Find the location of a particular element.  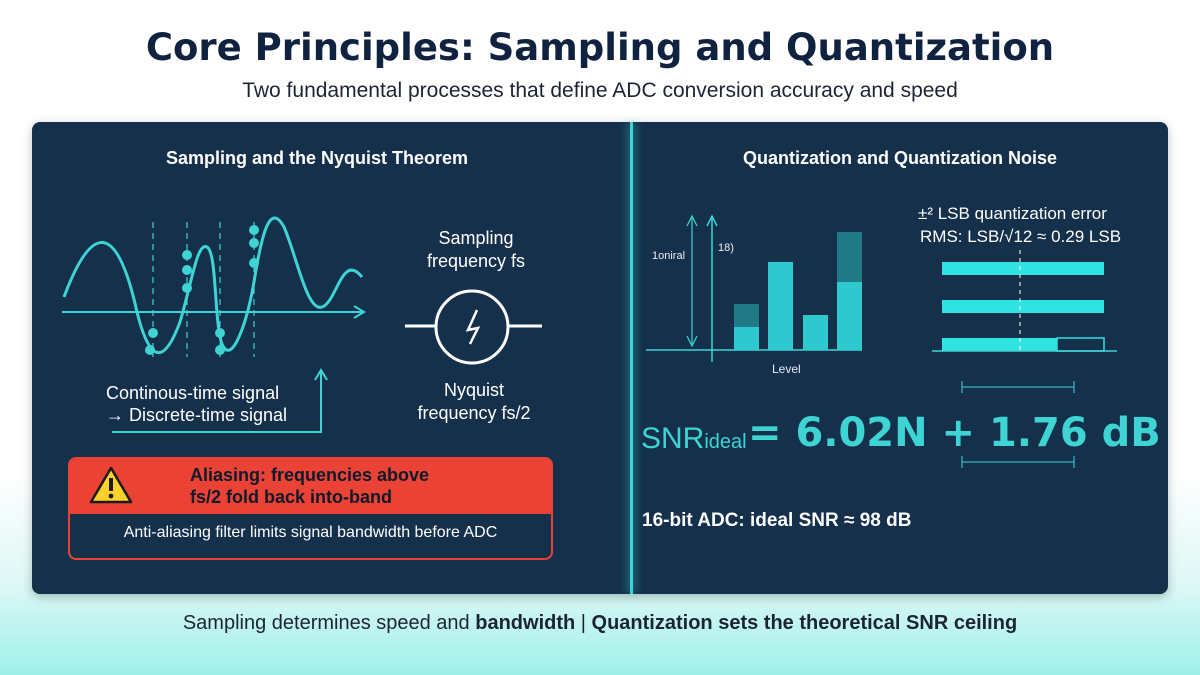

axis-label-level: Level is located at coordinates (786, 369).